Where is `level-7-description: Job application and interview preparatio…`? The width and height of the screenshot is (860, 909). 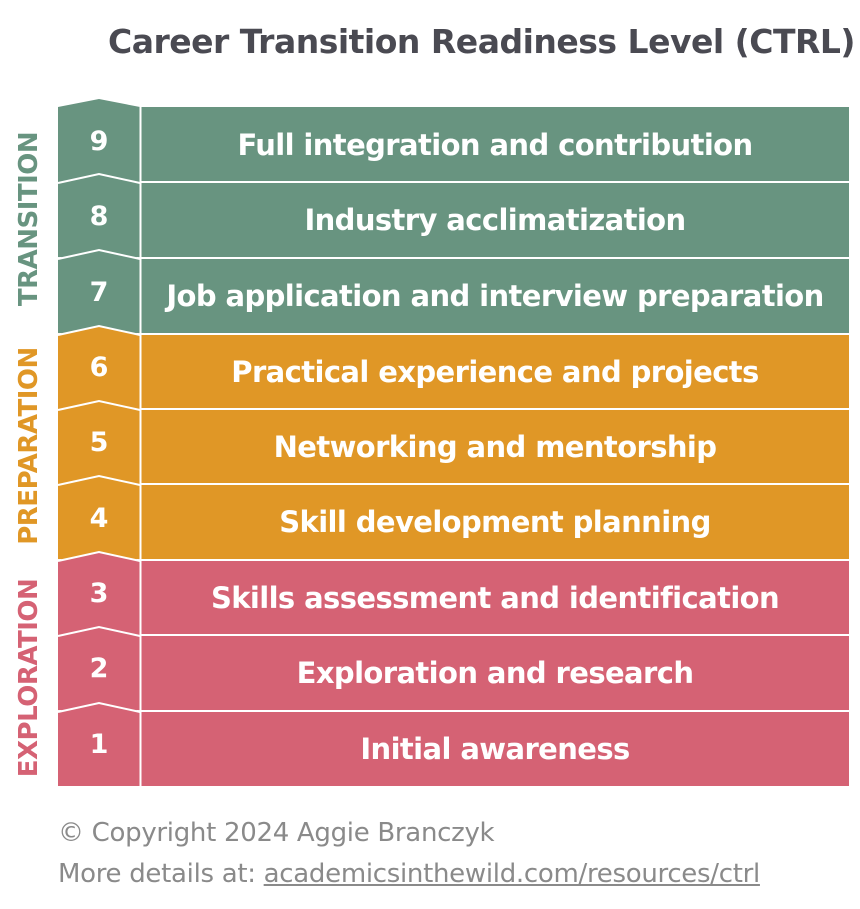 level-7-description: Job application and interview preparatio… is located at coordinates (495, 295).